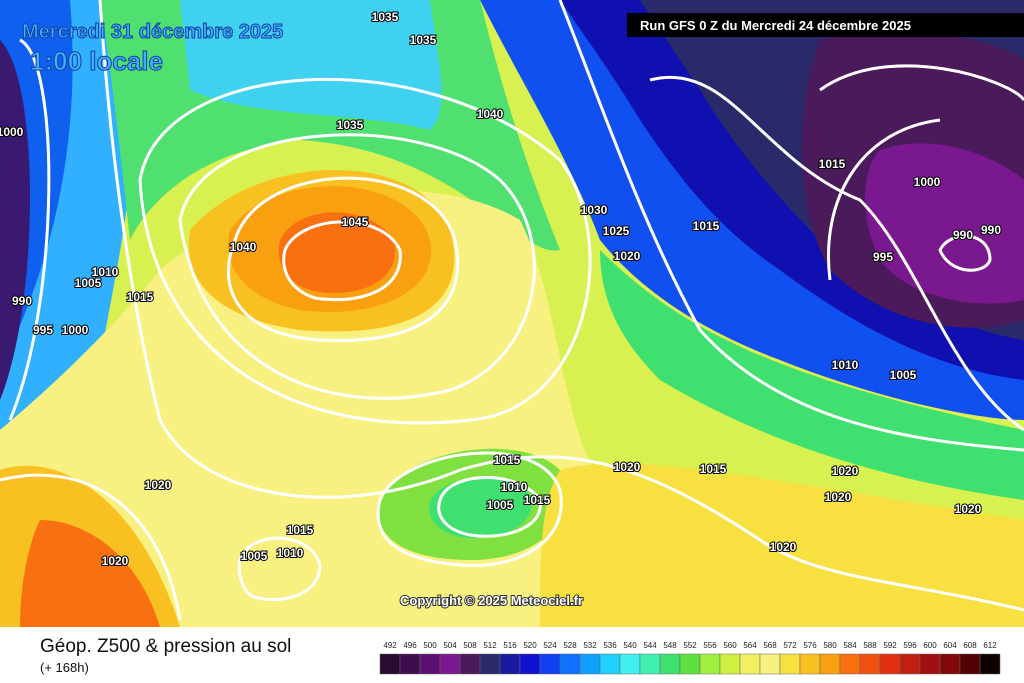  I want to click on scale-label: 536, so click(610, 645).